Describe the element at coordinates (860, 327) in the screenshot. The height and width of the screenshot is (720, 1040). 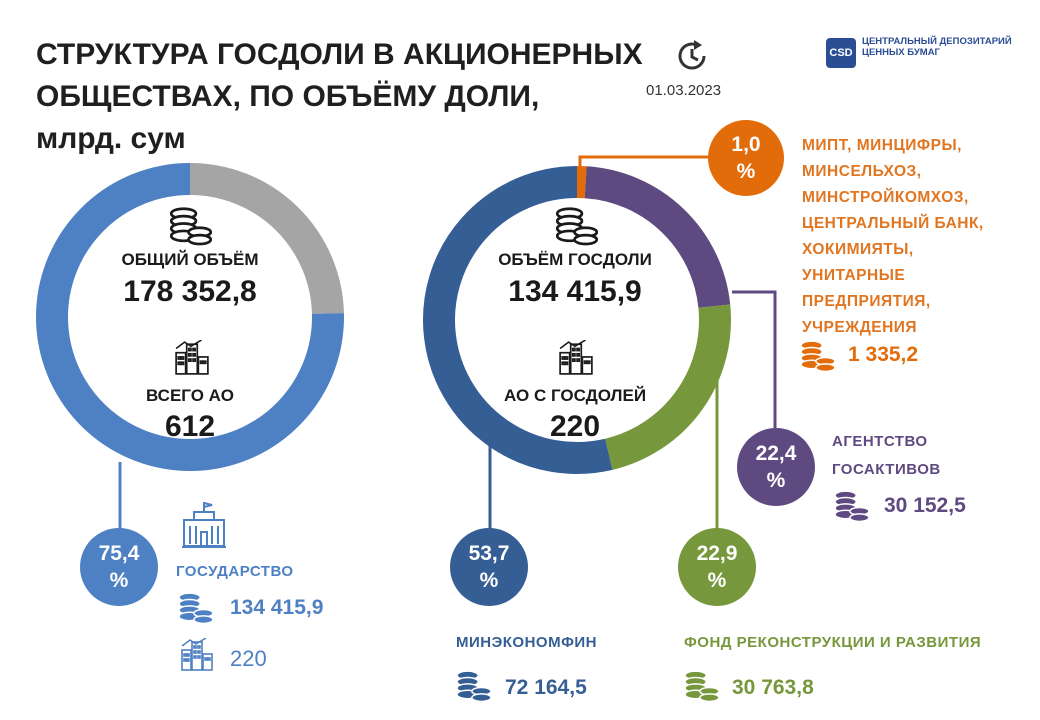
I see `ministries-line: УЧРЕЖДЕНИЯ` at that location.